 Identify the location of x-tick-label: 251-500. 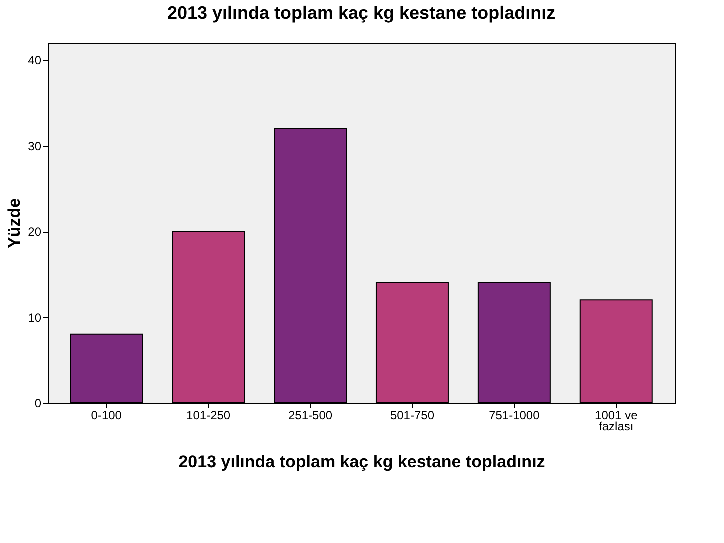
(310, 415).